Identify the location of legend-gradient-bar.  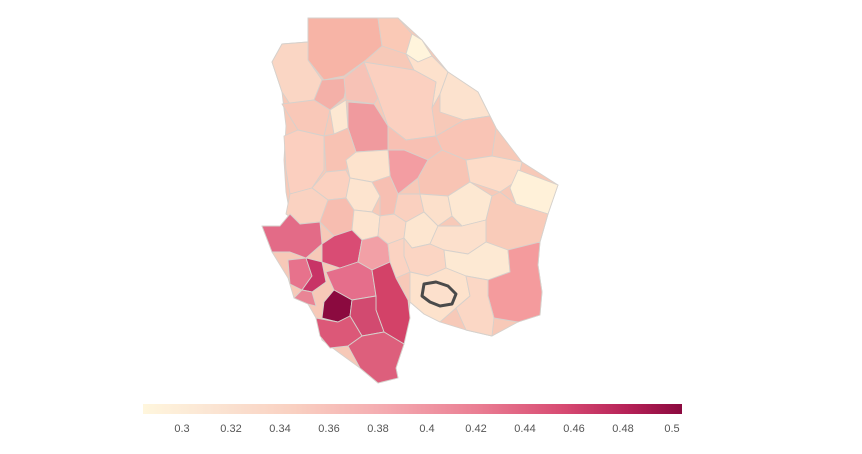
(412, 409).